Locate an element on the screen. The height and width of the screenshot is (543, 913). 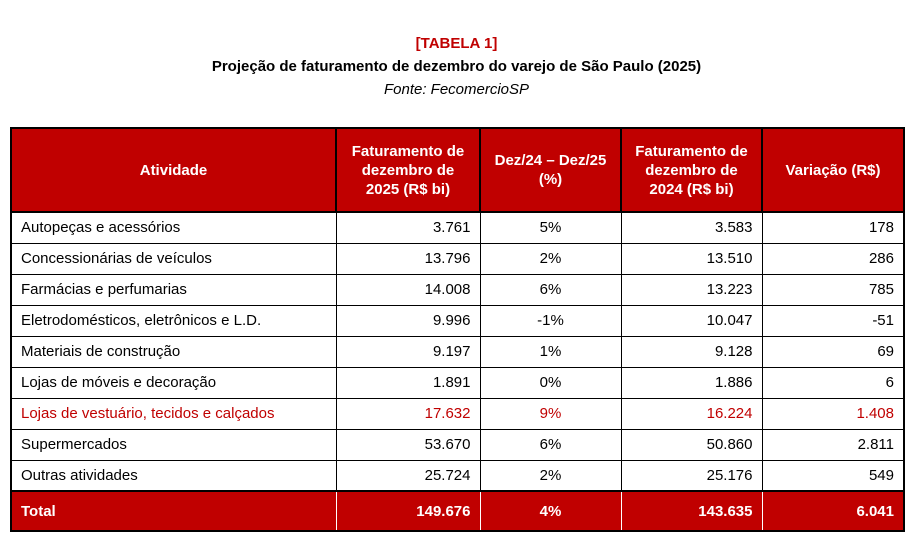
cell-faturamento-2024: 50.860 is located at coordinates (691, 444).